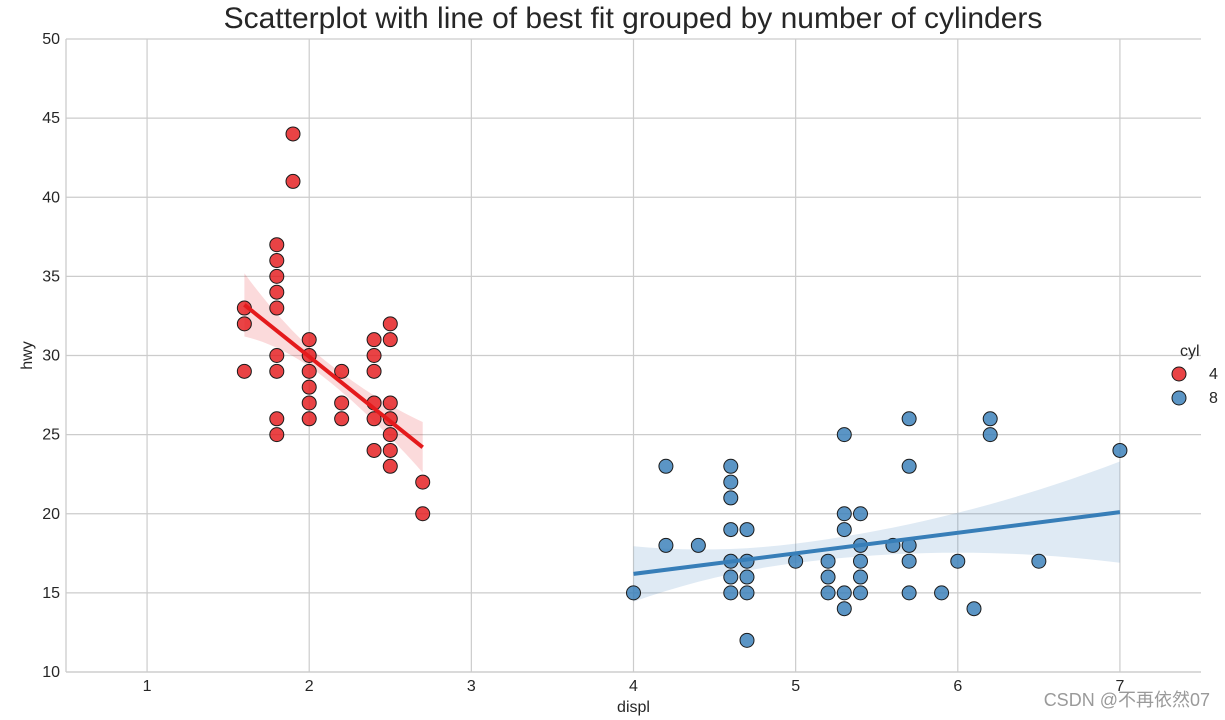 The width and height of the screenshot is (1225, 720). What do you see at coordinates (1119, 686) in the screenshot?
I see `x-tick-label: 7` at bounding box center [1119, 686].